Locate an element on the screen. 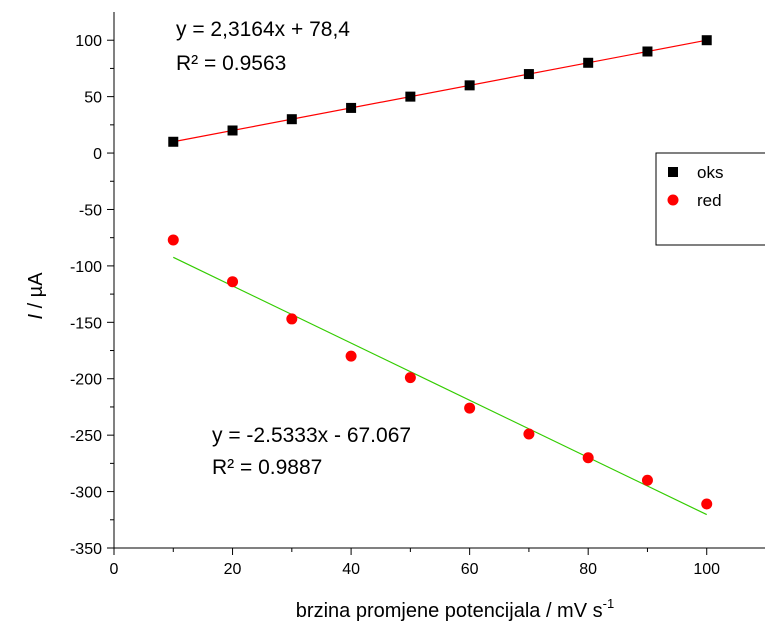 Image resolution: width=765 pixels, height=635 pixels. legend: oks red is located at coordinates (710, 199).